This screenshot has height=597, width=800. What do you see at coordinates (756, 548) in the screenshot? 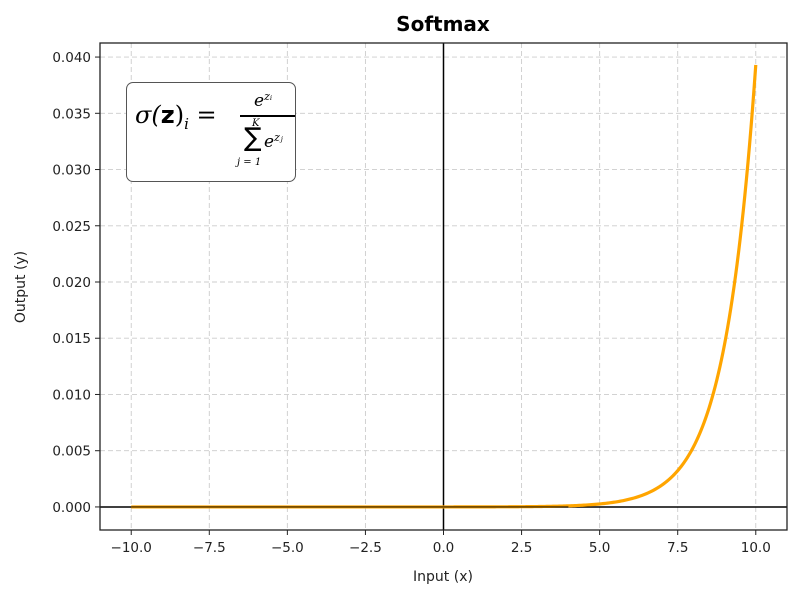
I see `x-tick-label: 10.0` at bounding box center [756, 548].